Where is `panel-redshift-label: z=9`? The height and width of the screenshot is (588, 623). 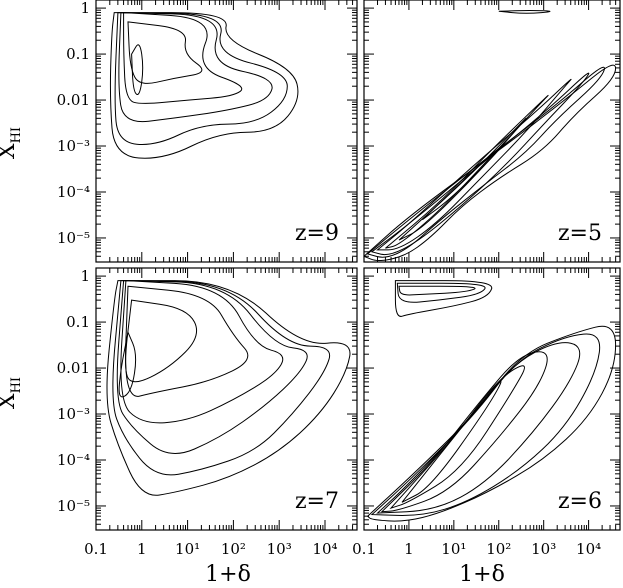
panel-redshift-label: z=9 is located at coordinates (317, 233).